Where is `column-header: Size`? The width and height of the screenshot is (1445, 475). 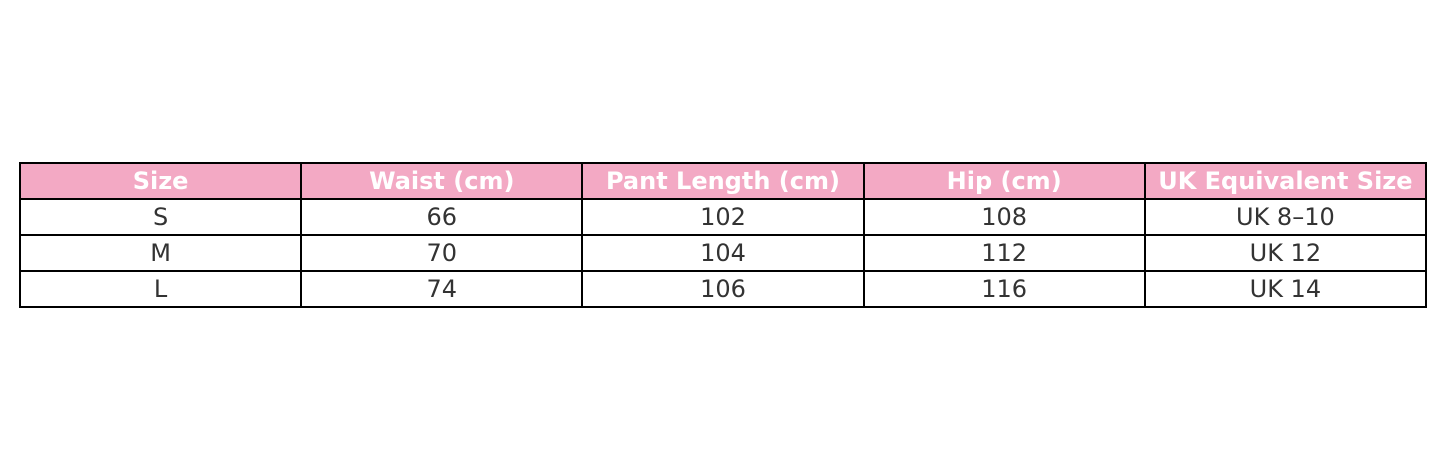 column-header: Size is located at coordinates (160, 181).